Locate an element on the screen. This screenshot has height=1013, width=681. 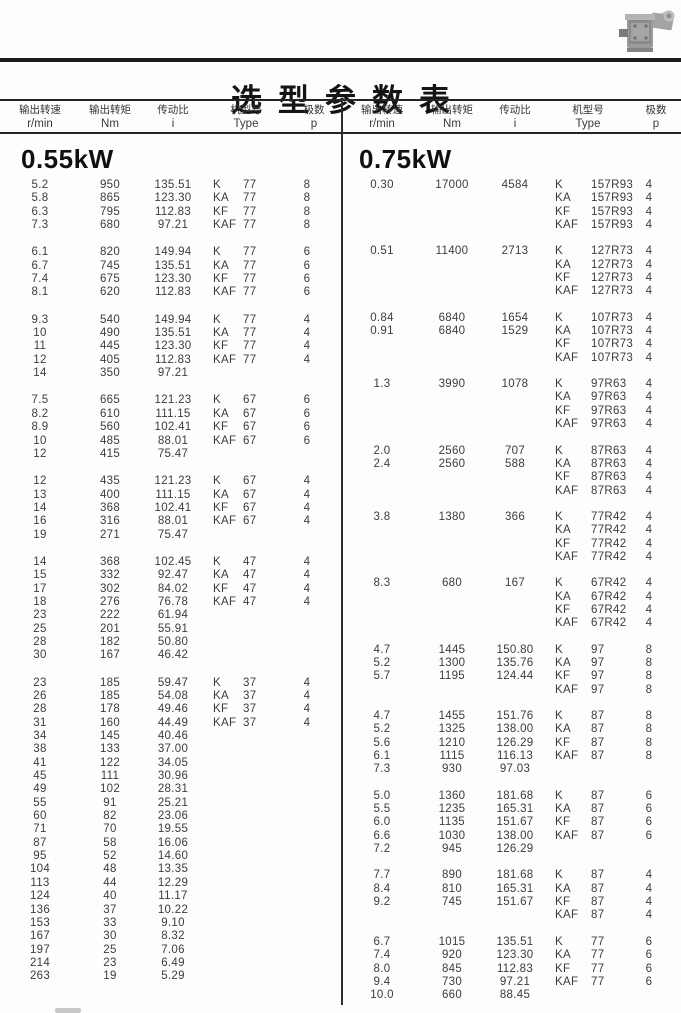
table-row: 10.0 660 88.45 is located at coordinates (511, 995).